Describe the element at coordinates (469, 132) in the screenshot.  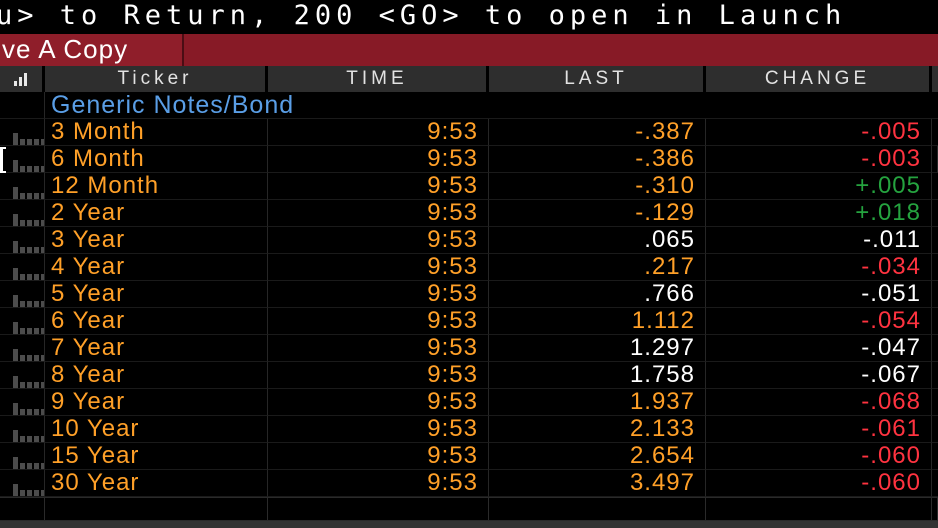
I see `table-row: 3 Month 9:53 -.387 -.005` at that location.